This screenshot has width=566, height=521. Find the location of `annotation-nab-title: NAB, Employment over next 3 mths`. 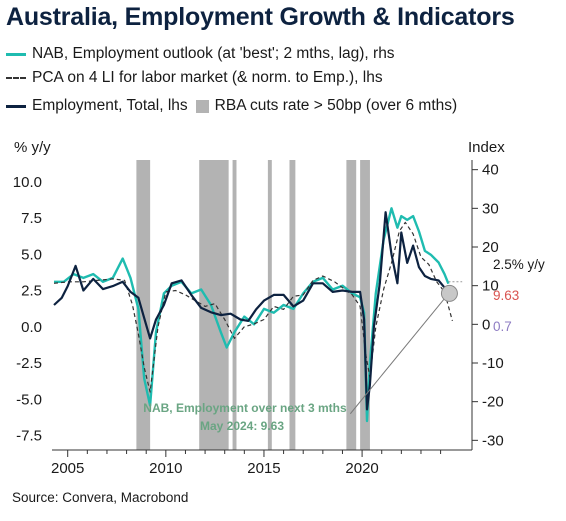

annotation-nab-title: NAB, Employment over next 3 mths is located at coordinates (245, 408).